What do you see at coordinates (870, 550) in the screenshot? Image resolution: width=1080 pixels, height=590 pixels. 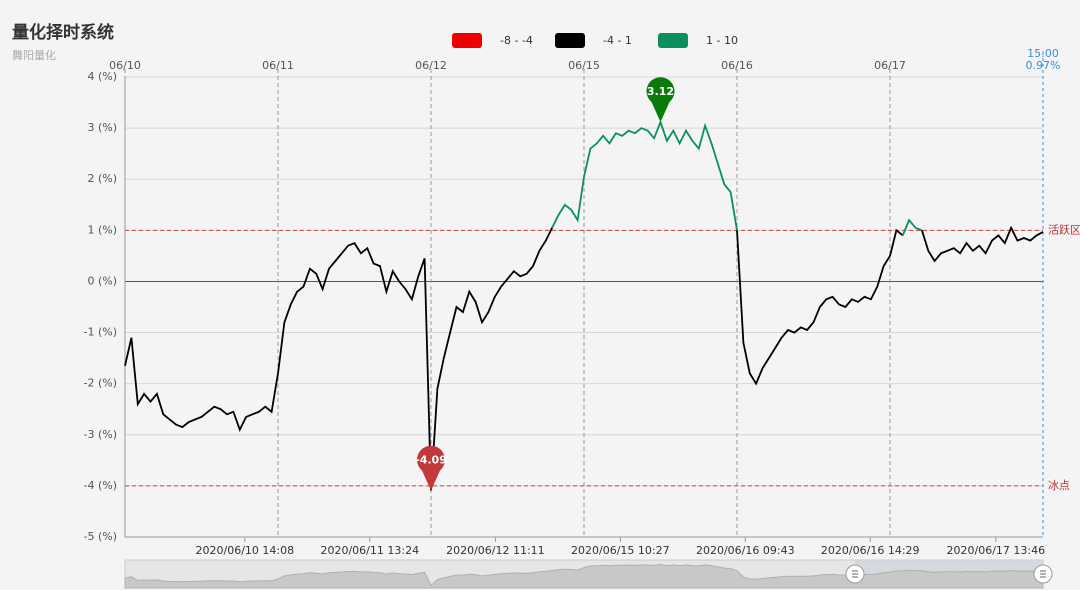 I see `time-tick-label: 2020/06/16 14:29` at bounding box center [870, 550].